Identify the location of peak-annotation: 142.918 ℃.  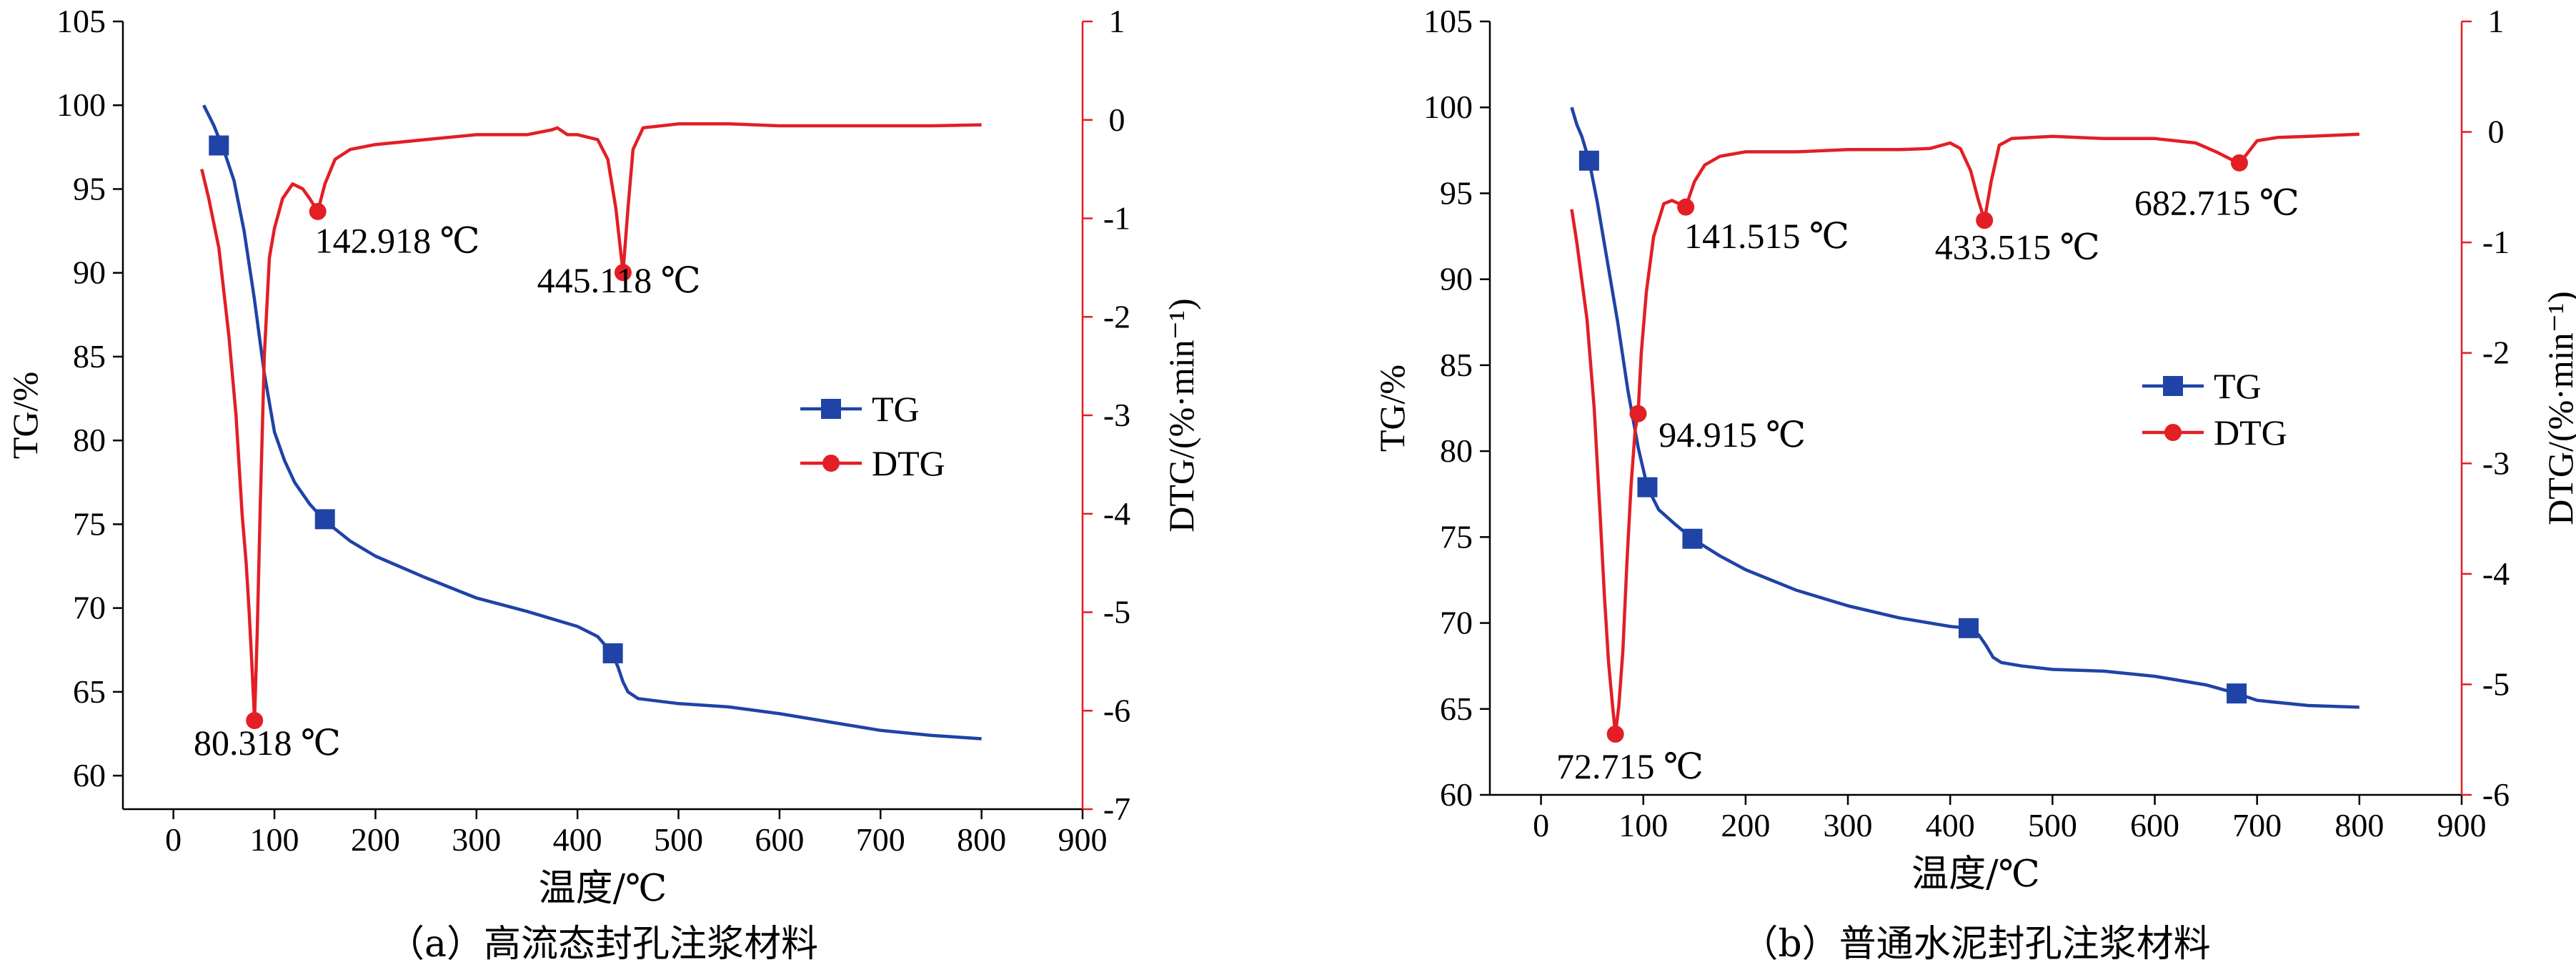
(397, 241).